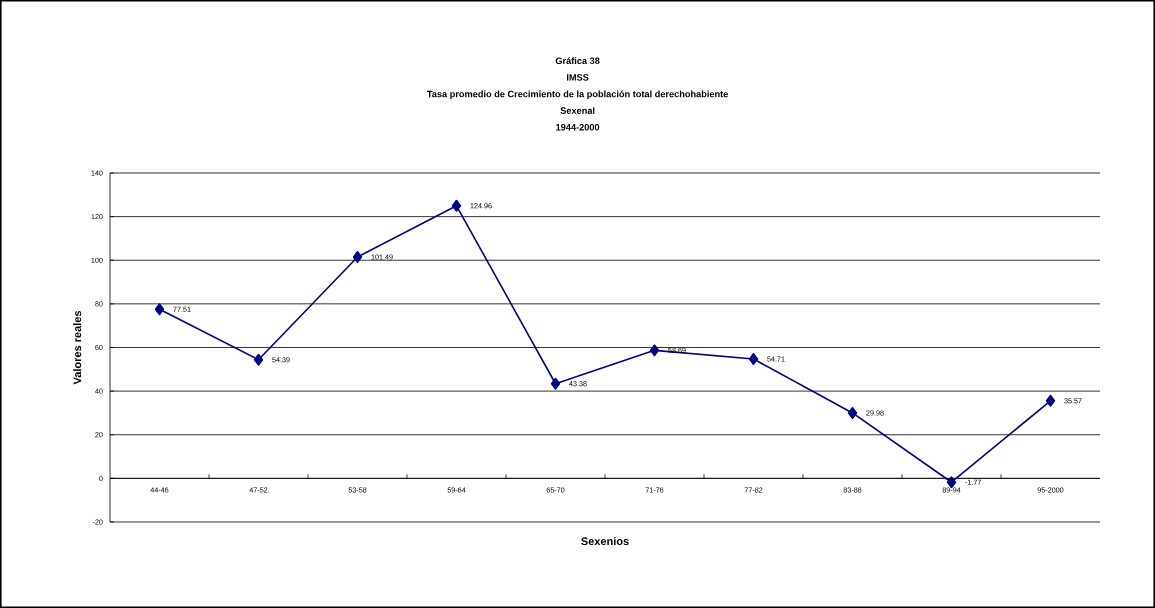 The width and height of the screenshot is (1155, 608). Describe the element at coordinates (577, 61) in the screenshot. I see `chart-title: Gráfica 38` at that location.